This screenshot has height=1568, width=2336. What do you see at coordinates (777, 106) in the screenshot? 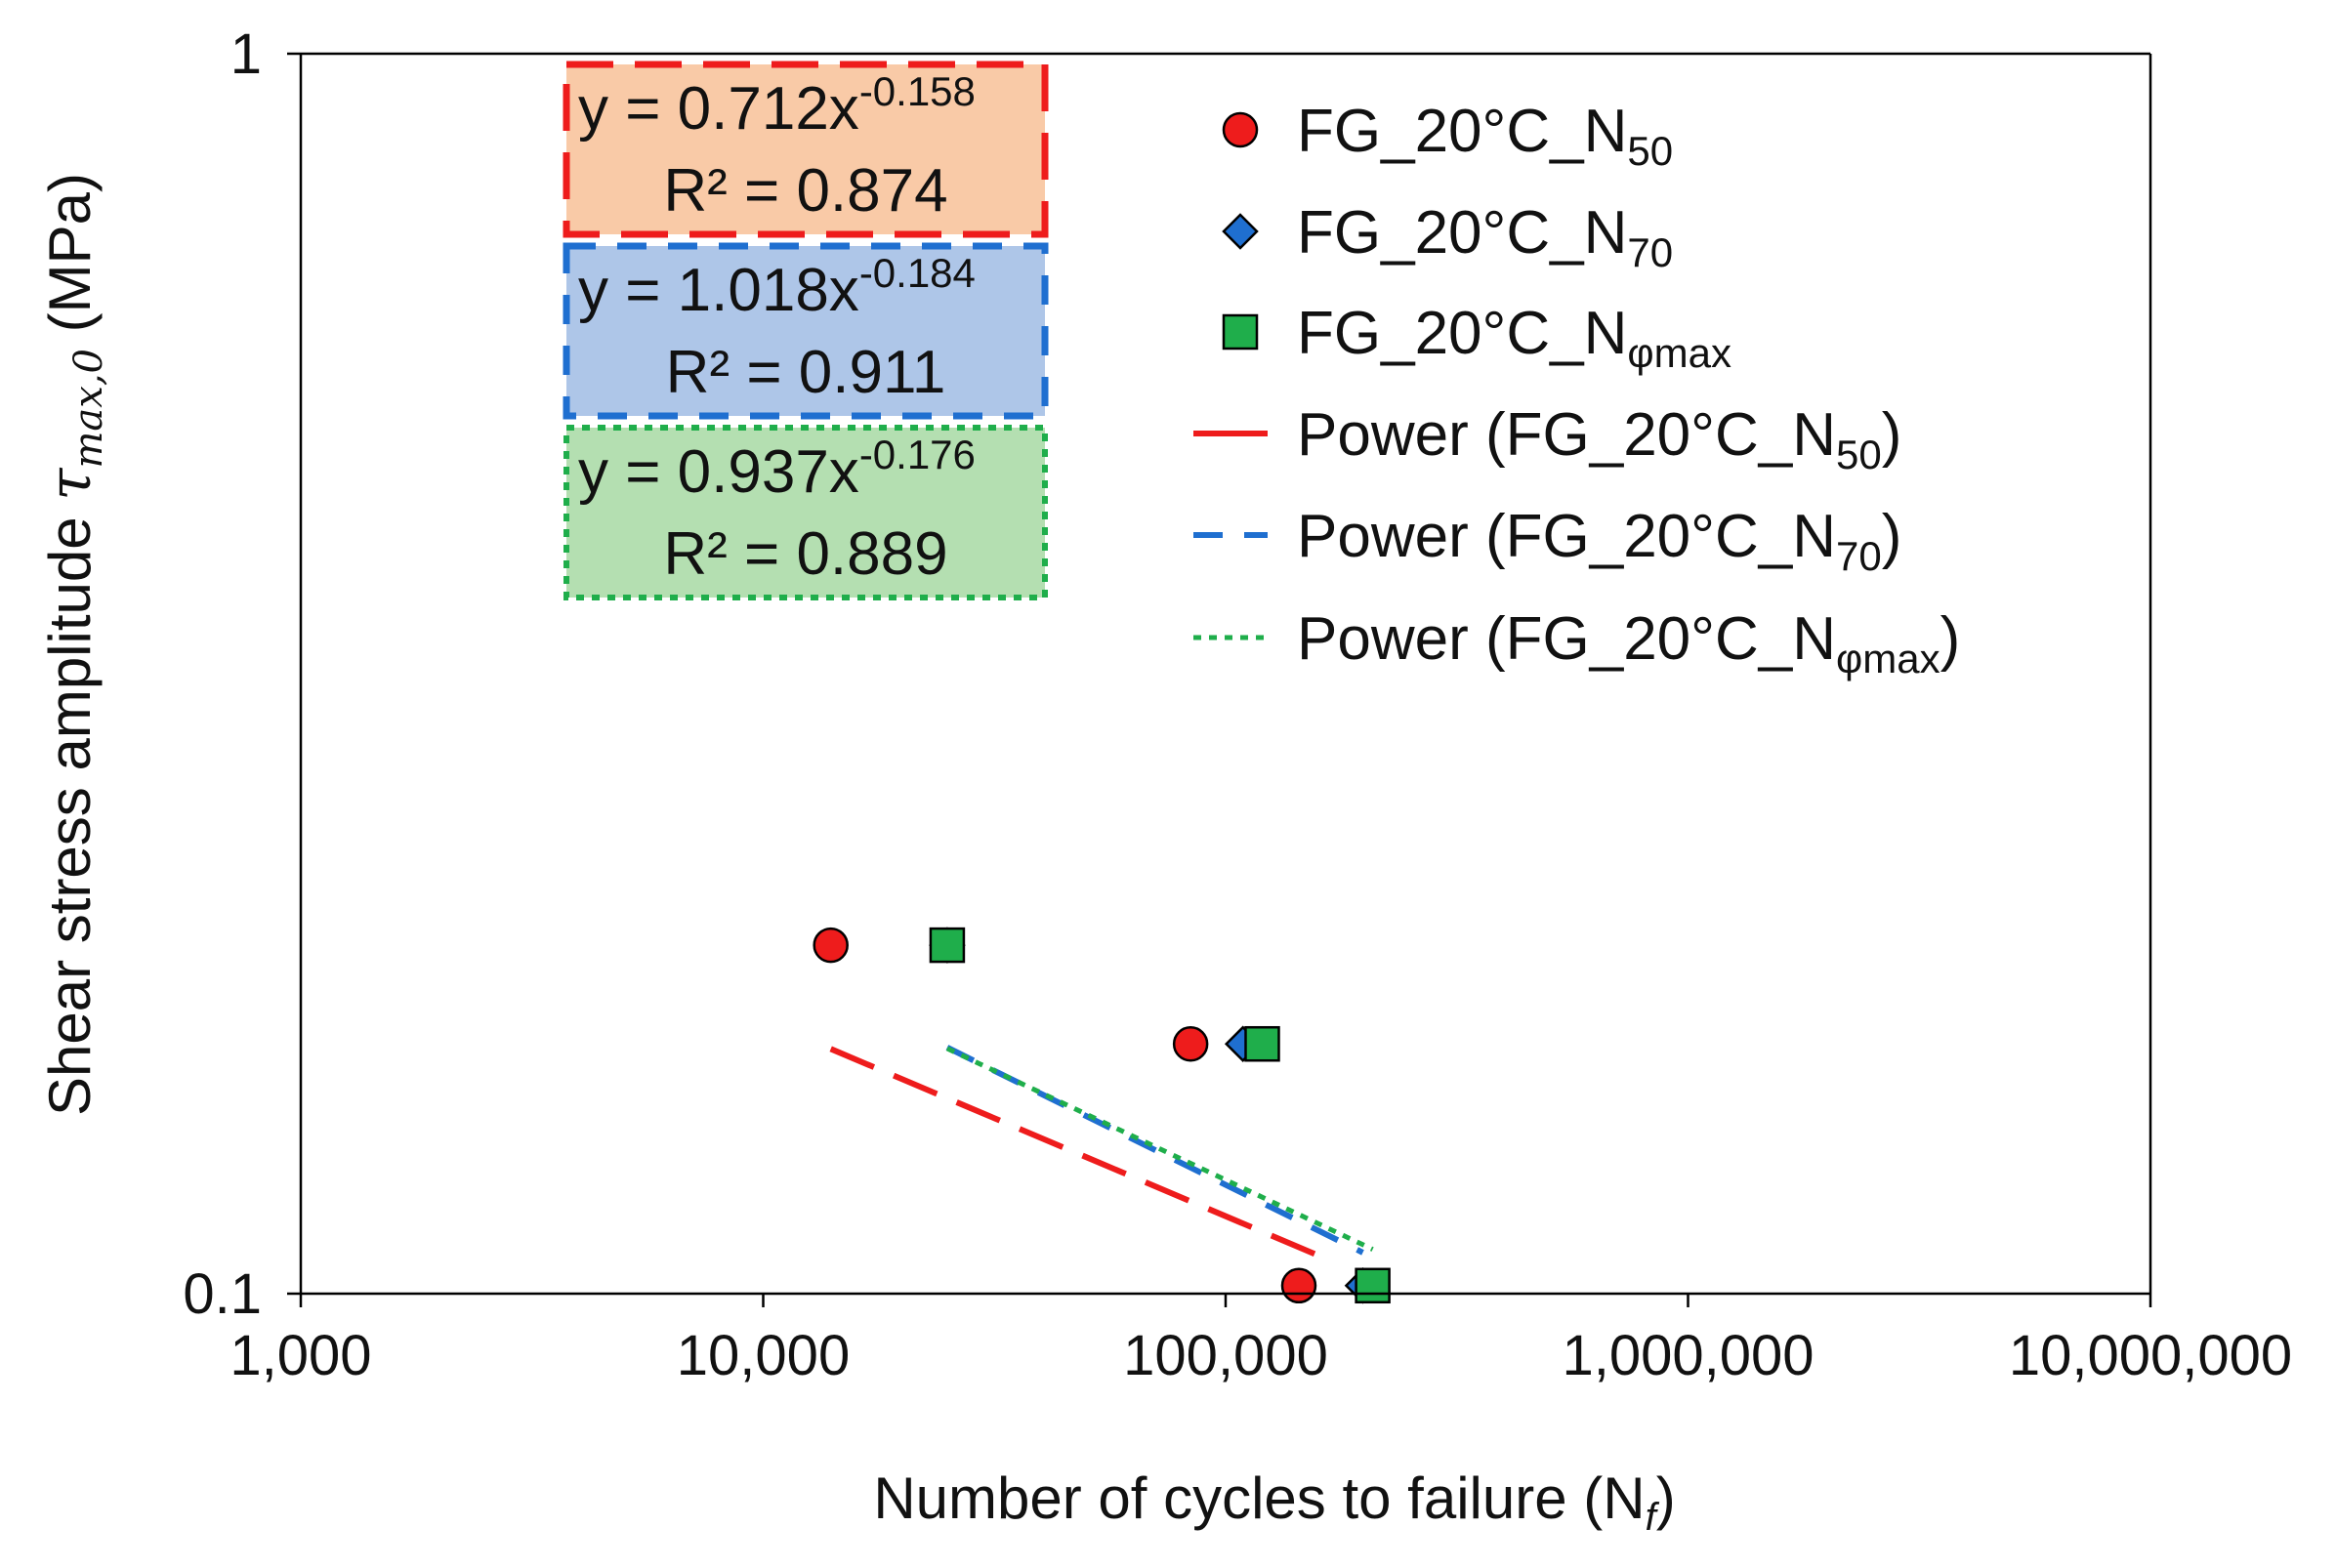
I see `equation-text: y = 0.712x-0.158` at bounding box center [777, 106].